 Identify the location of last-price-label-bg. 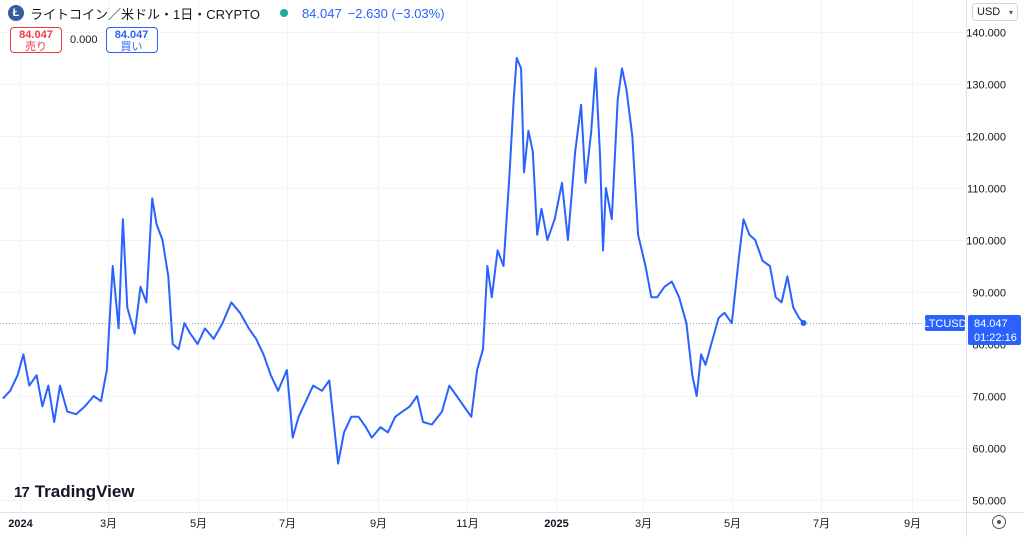
(994, 329).